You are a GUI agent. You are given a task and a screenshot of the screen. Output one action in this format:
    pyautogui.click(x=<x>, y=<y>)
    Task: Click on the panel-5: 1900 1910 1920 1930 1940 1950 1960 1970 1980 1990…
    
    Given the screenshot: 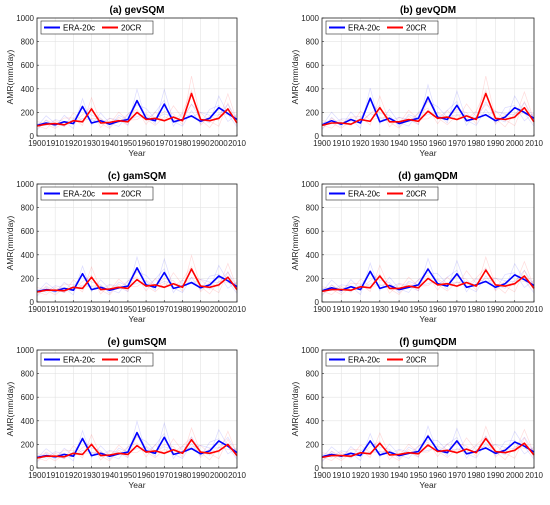 What is the action you would take?
    pyautogui.click(x=416, y=413)
    